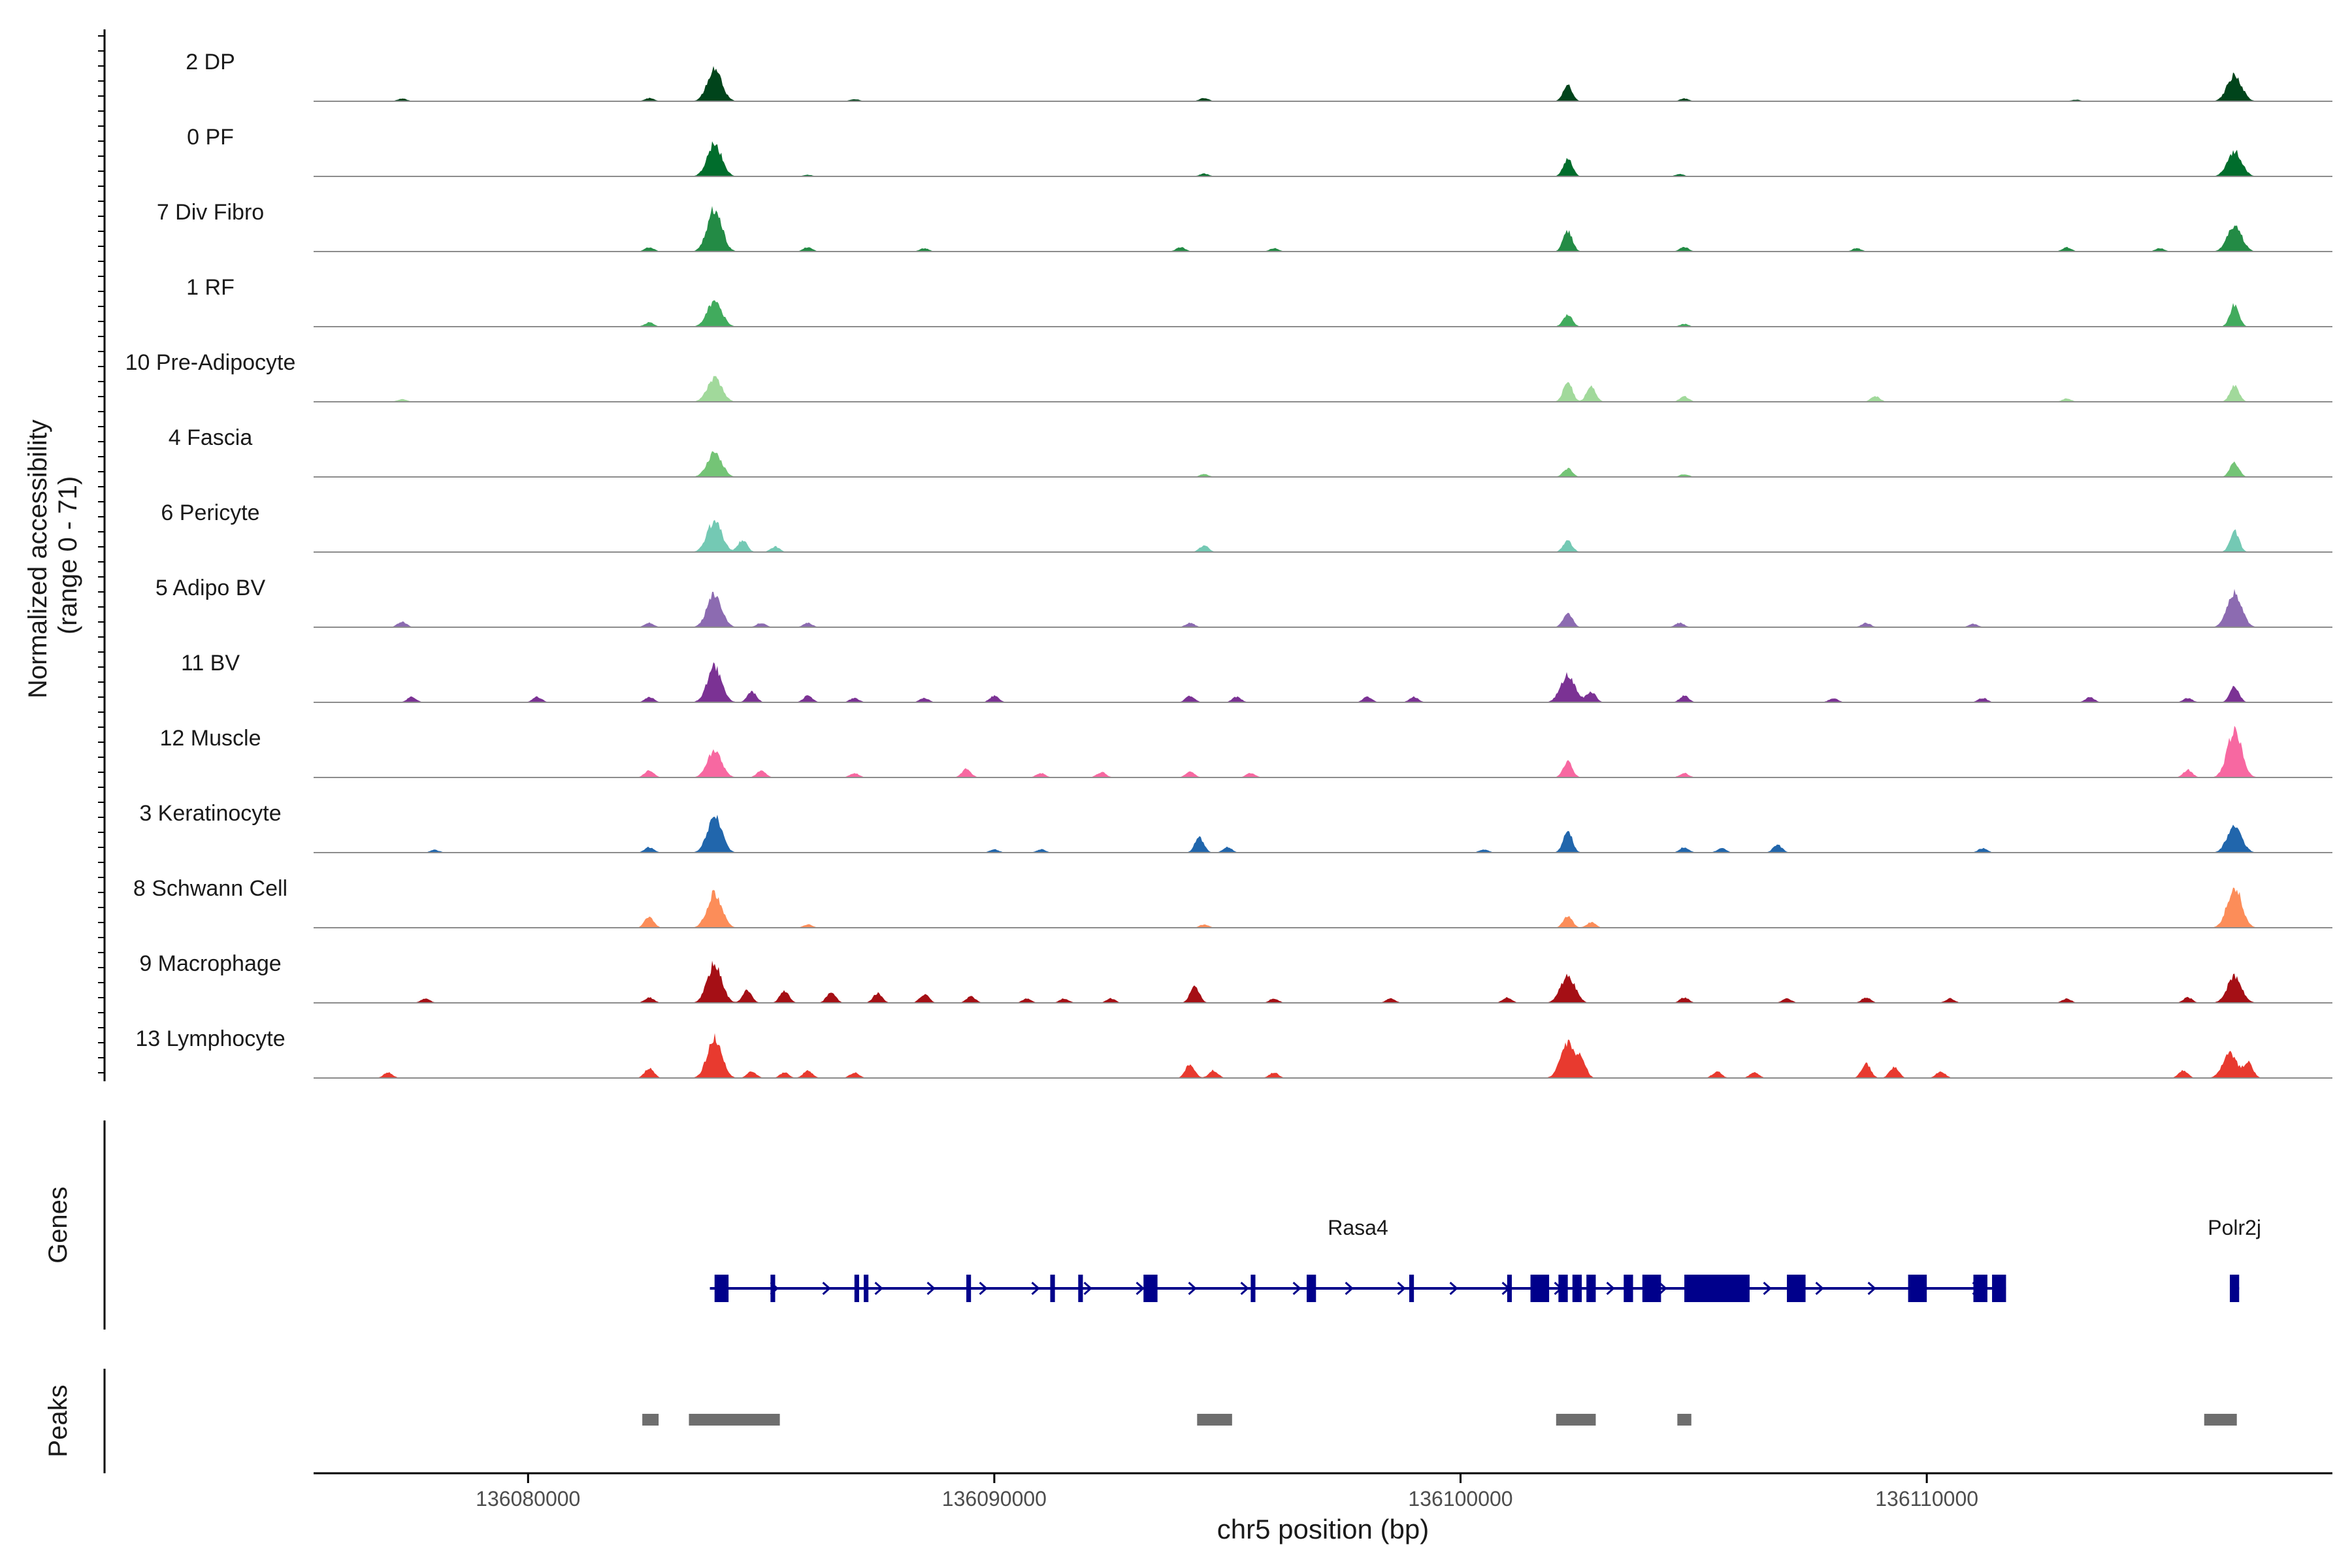 Image resolution: width=2352 pixels, height=1568 pixels. Describe the element at coordinates (1439, 1420) in the screenshot. I see `peak-regions` at that location.